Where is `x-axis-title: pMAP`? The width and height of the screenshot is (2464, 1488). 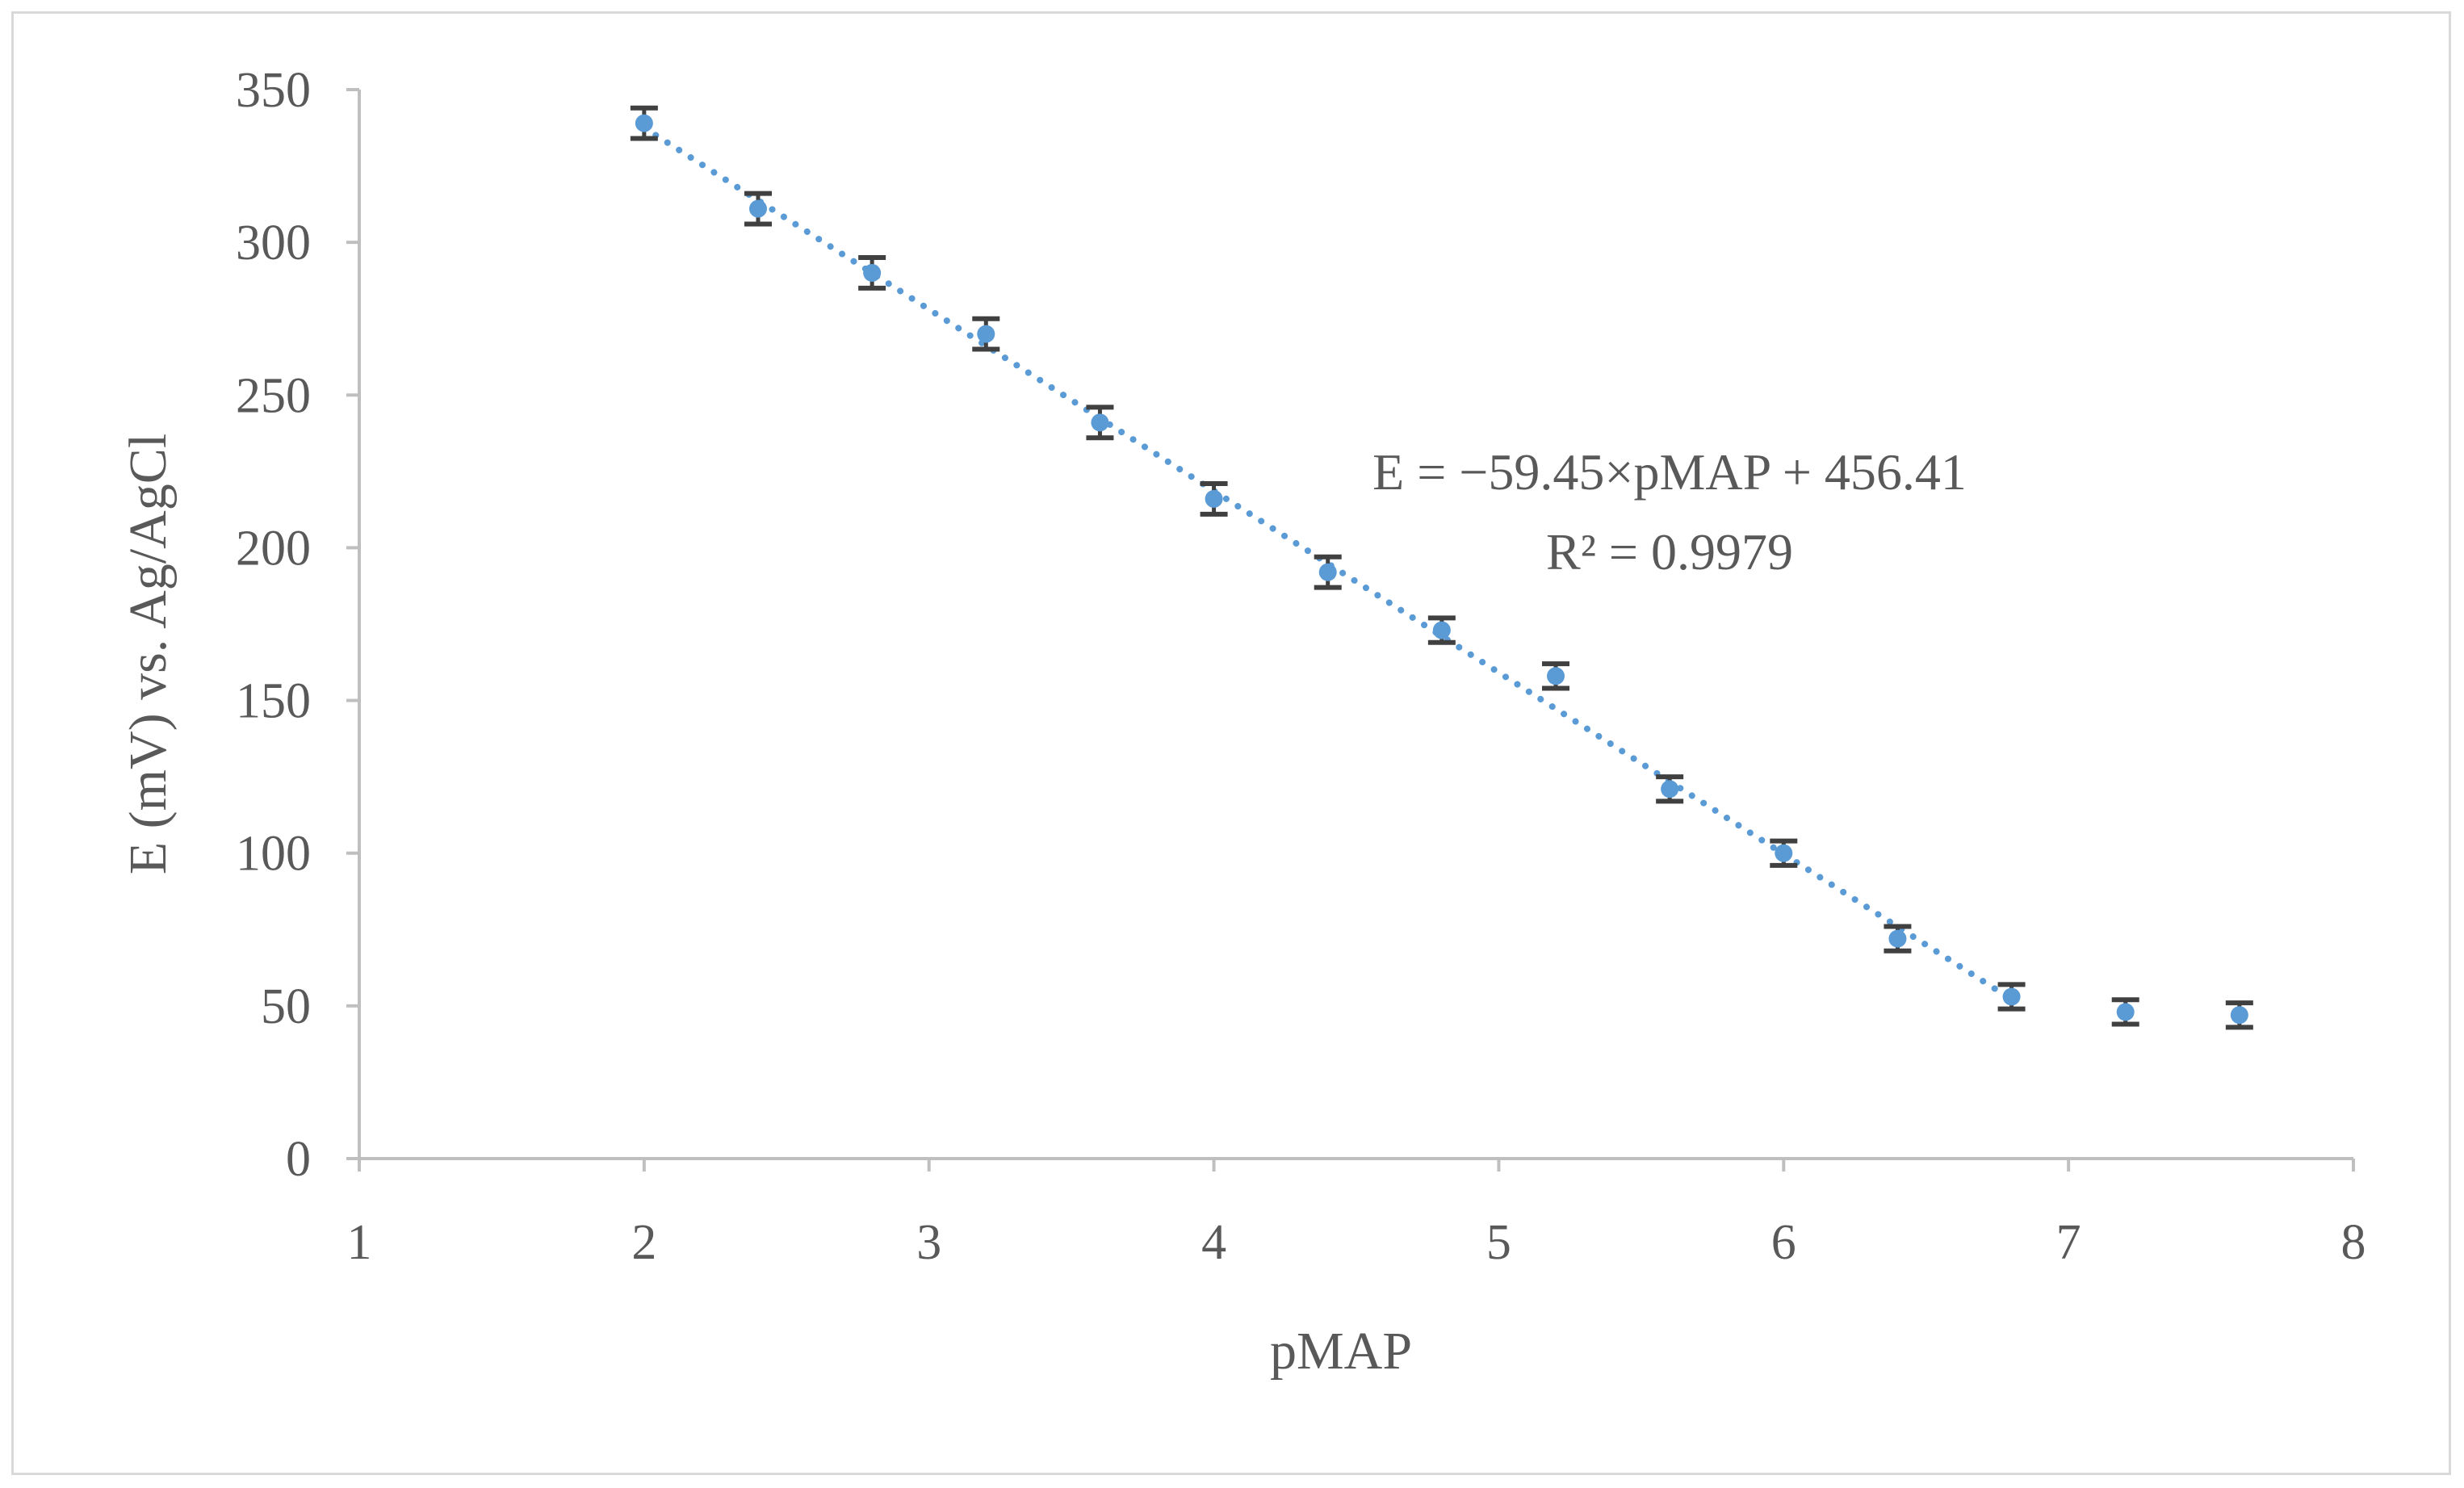
x-axis-title: pMAP is located at coordinates (1341, 1351).